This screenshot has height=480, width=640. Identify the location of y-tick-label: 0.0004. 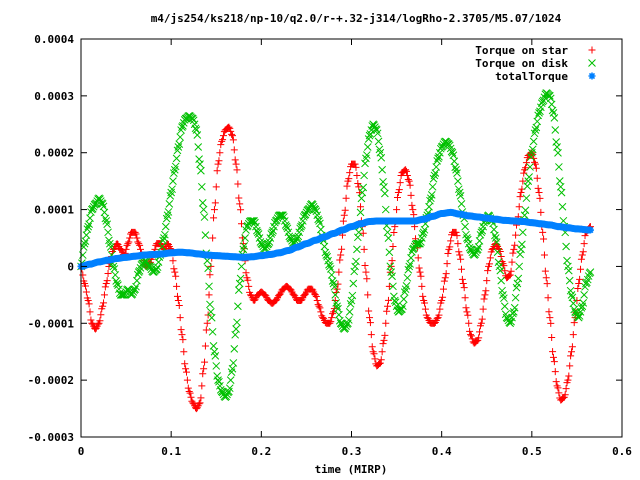
(54, 39).